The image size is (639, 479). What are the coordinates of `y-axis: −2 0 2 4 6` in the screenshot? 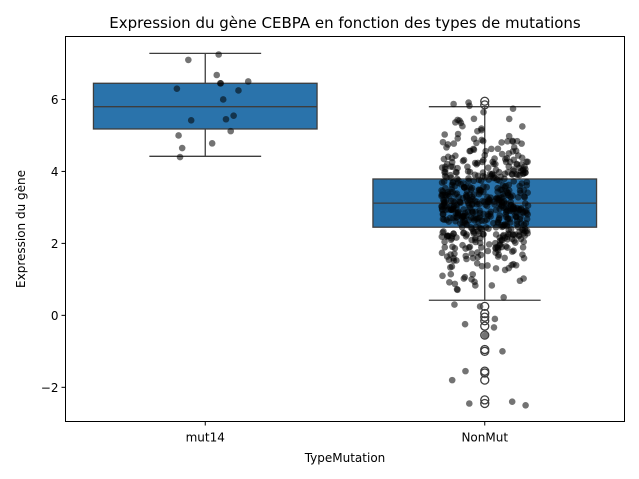 It's located at (53, 244).